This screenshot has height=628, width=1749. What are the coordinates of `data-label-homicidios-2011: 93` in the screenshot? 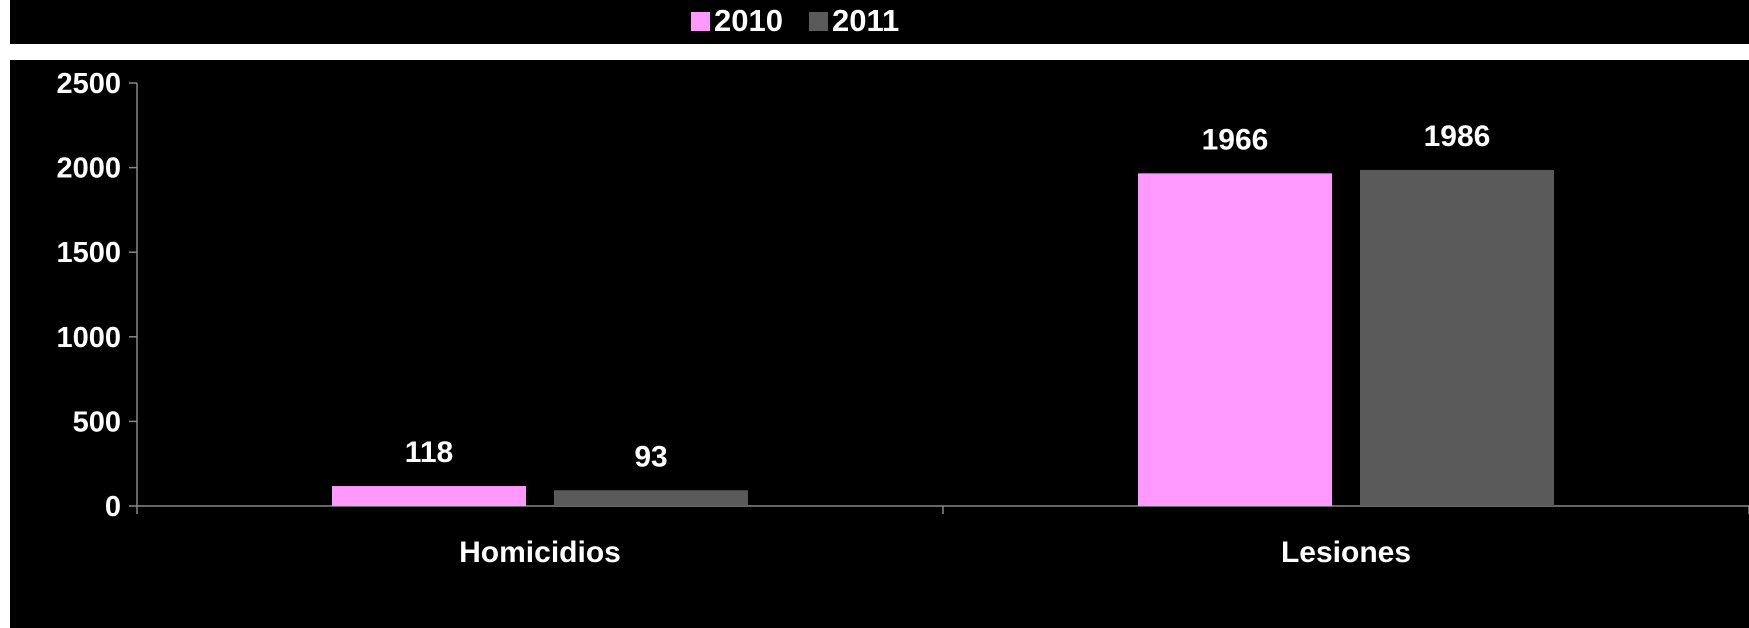 It's located at (650, 456).